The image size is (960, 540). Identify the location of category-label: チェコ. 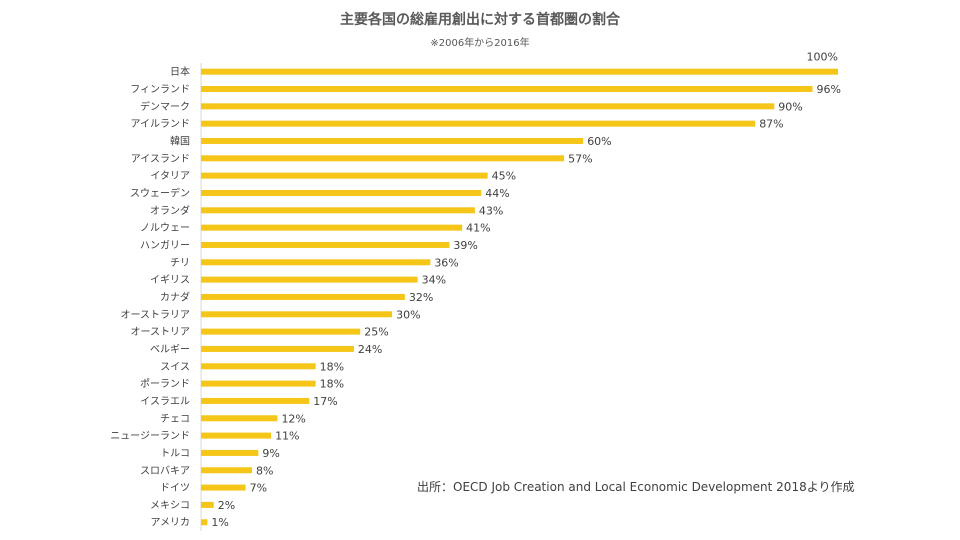
(175, 419).